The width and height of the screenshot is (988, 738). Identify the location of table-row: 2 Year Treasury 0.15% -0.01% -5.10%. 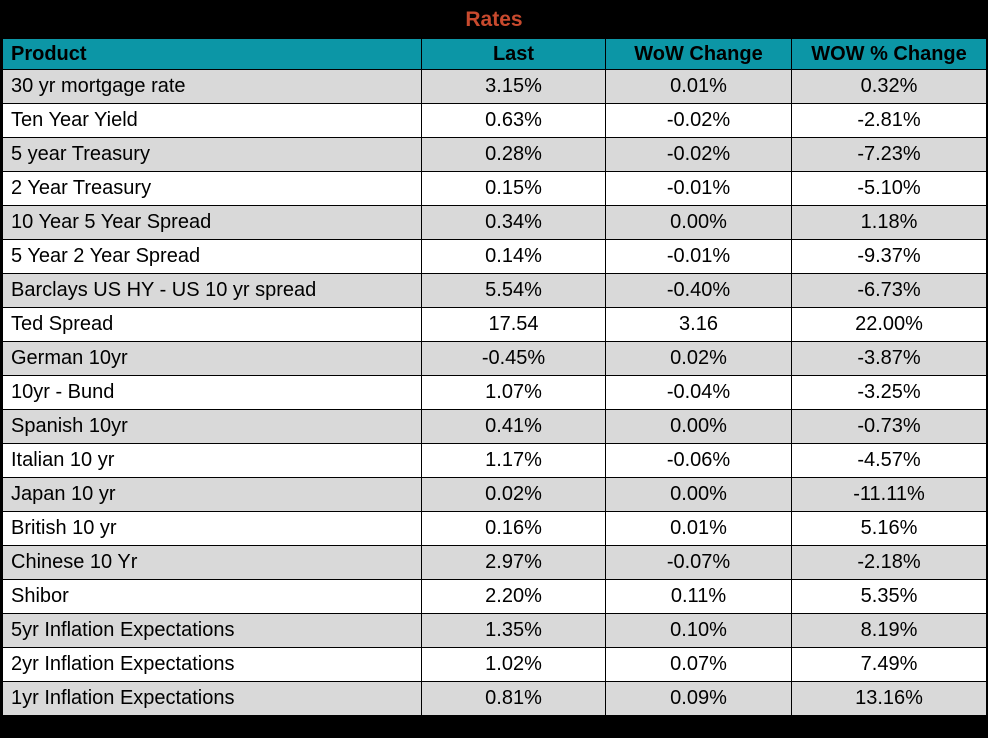
(494, 188).